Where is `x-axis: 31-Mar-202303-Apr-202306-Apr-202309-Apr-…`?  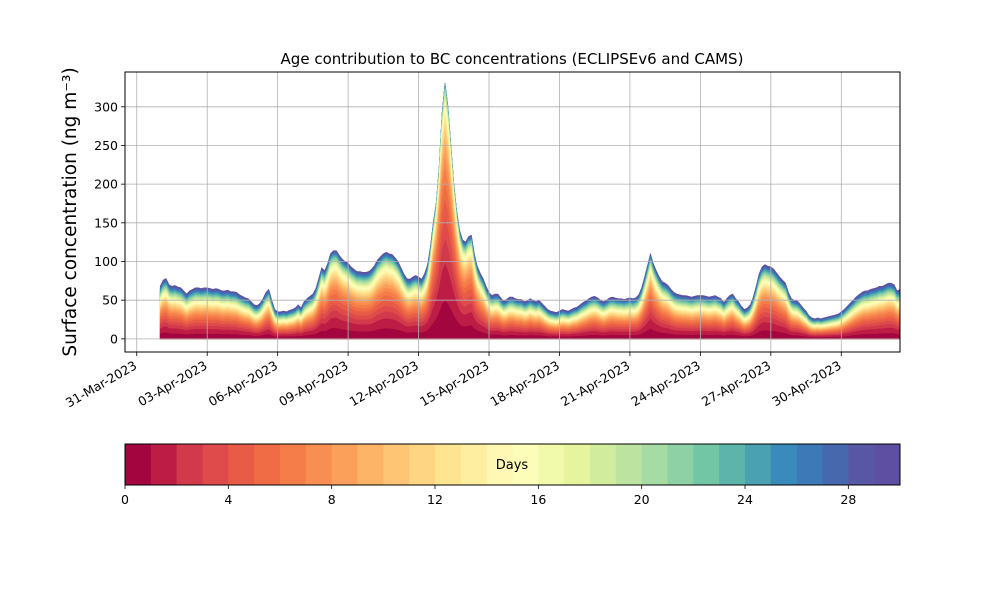 x-axis: 31-Mar-202303-Apr-202306-Apr-202309-Apr-… is located at coordinates (453, 381).